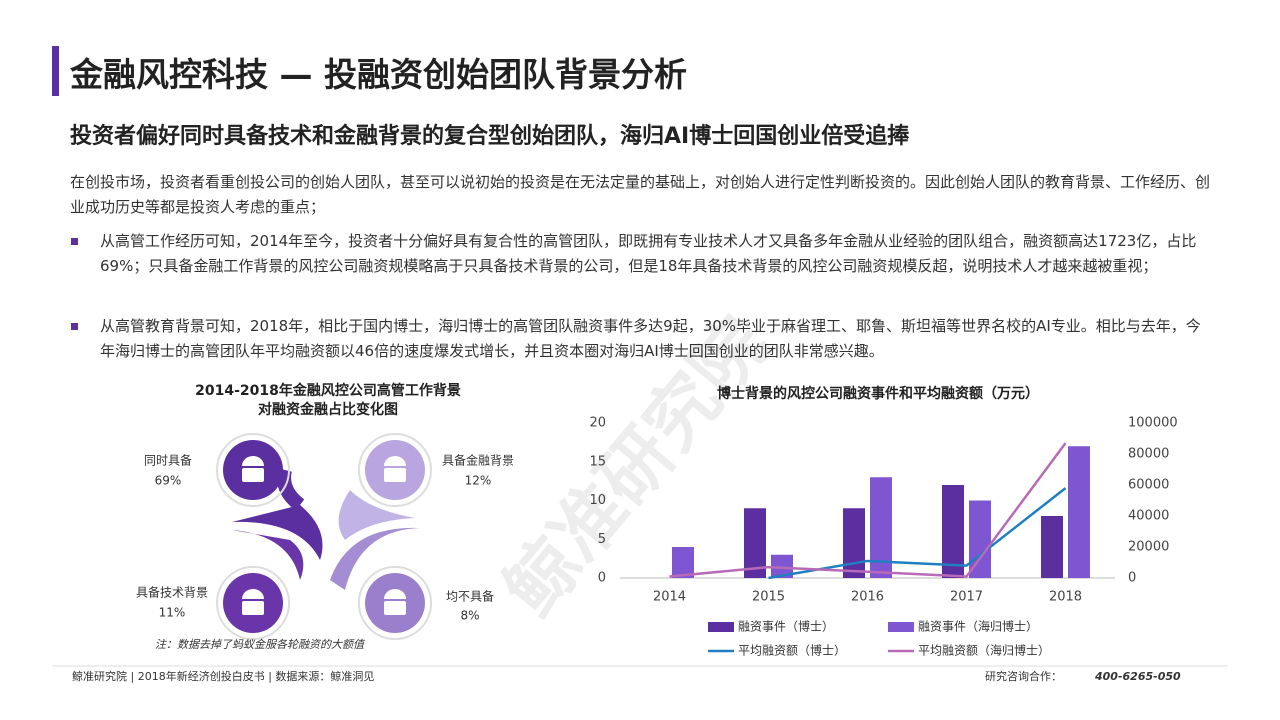 This screenshot has width=1280, height=720. I want to click on watermark: 鲸准研究院, so click(636, 467).